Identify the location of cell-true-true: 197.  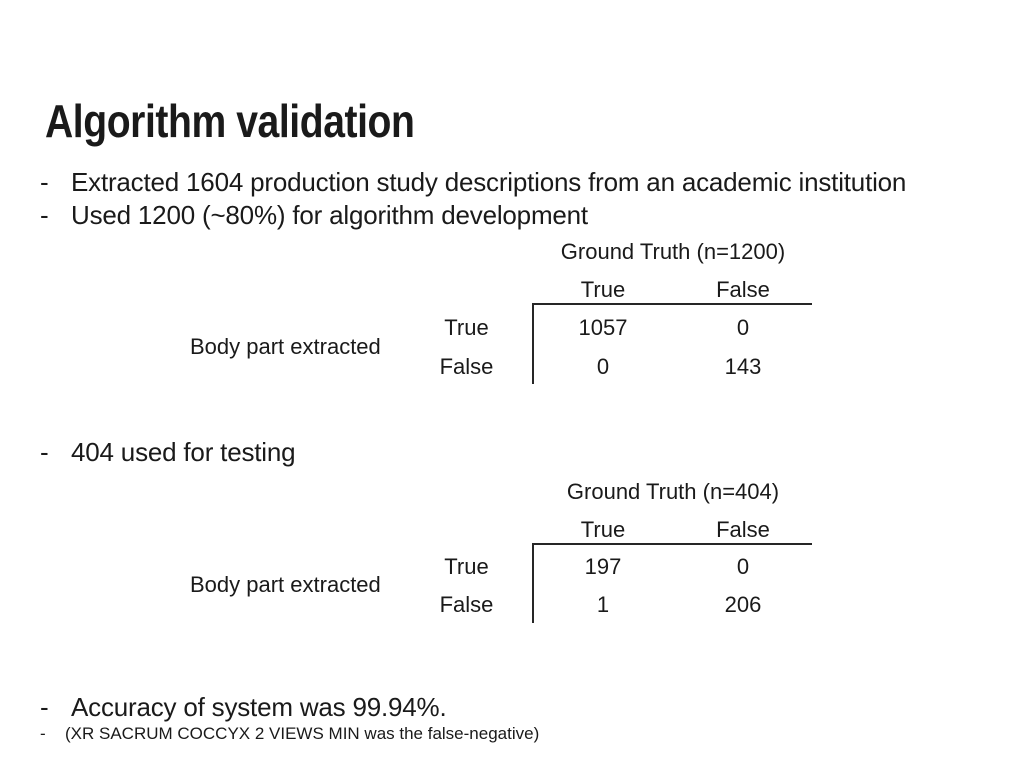
(603, 566).